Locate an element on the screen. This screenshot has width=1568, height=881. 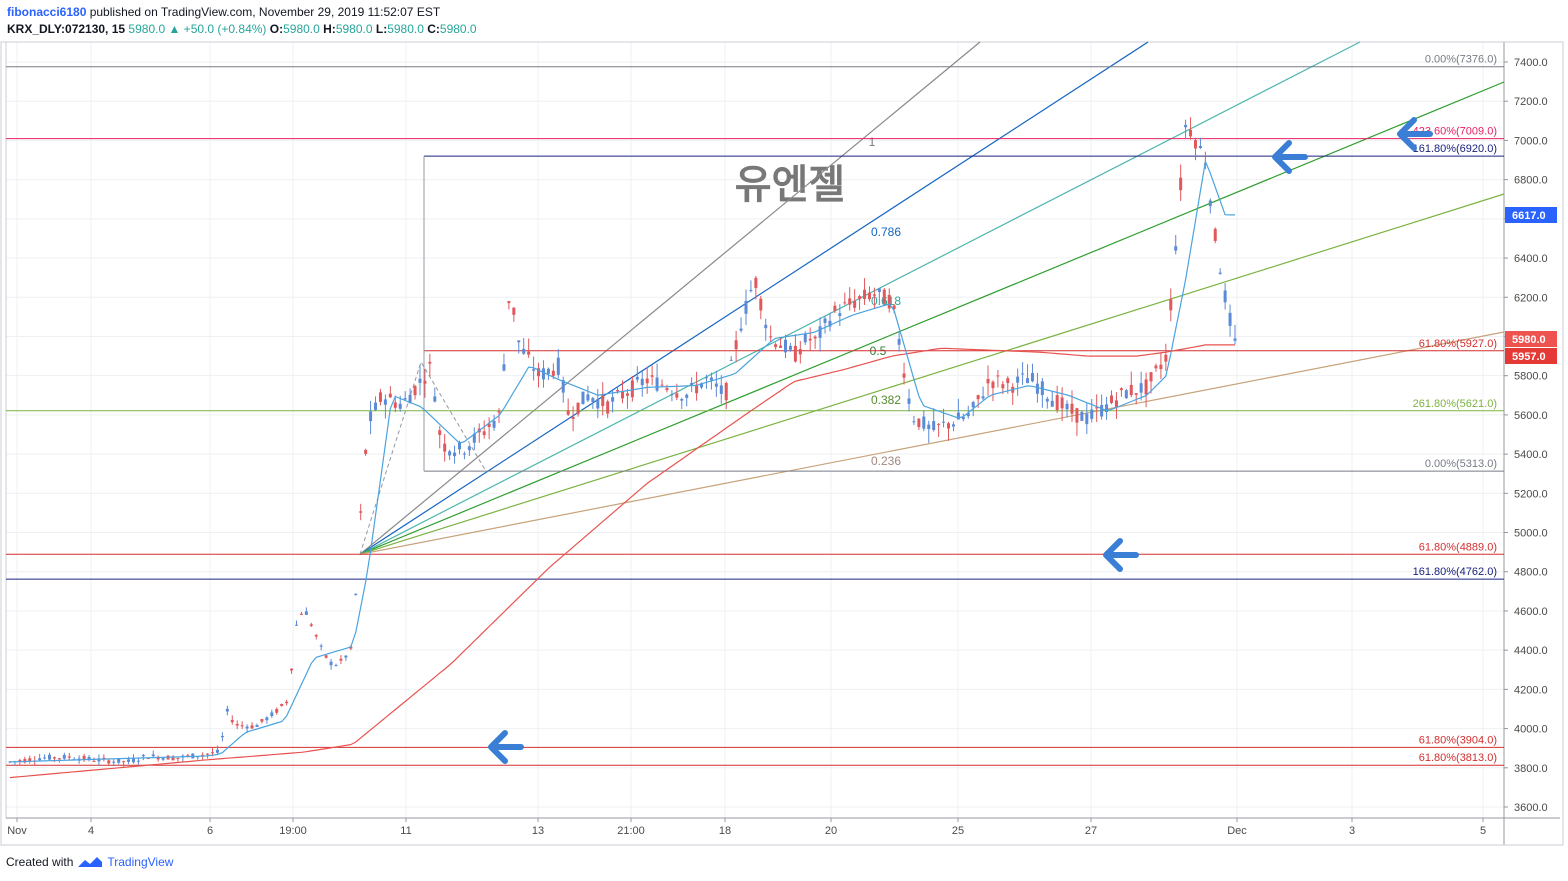
high-label: H: is located at coordinates (329, 29).